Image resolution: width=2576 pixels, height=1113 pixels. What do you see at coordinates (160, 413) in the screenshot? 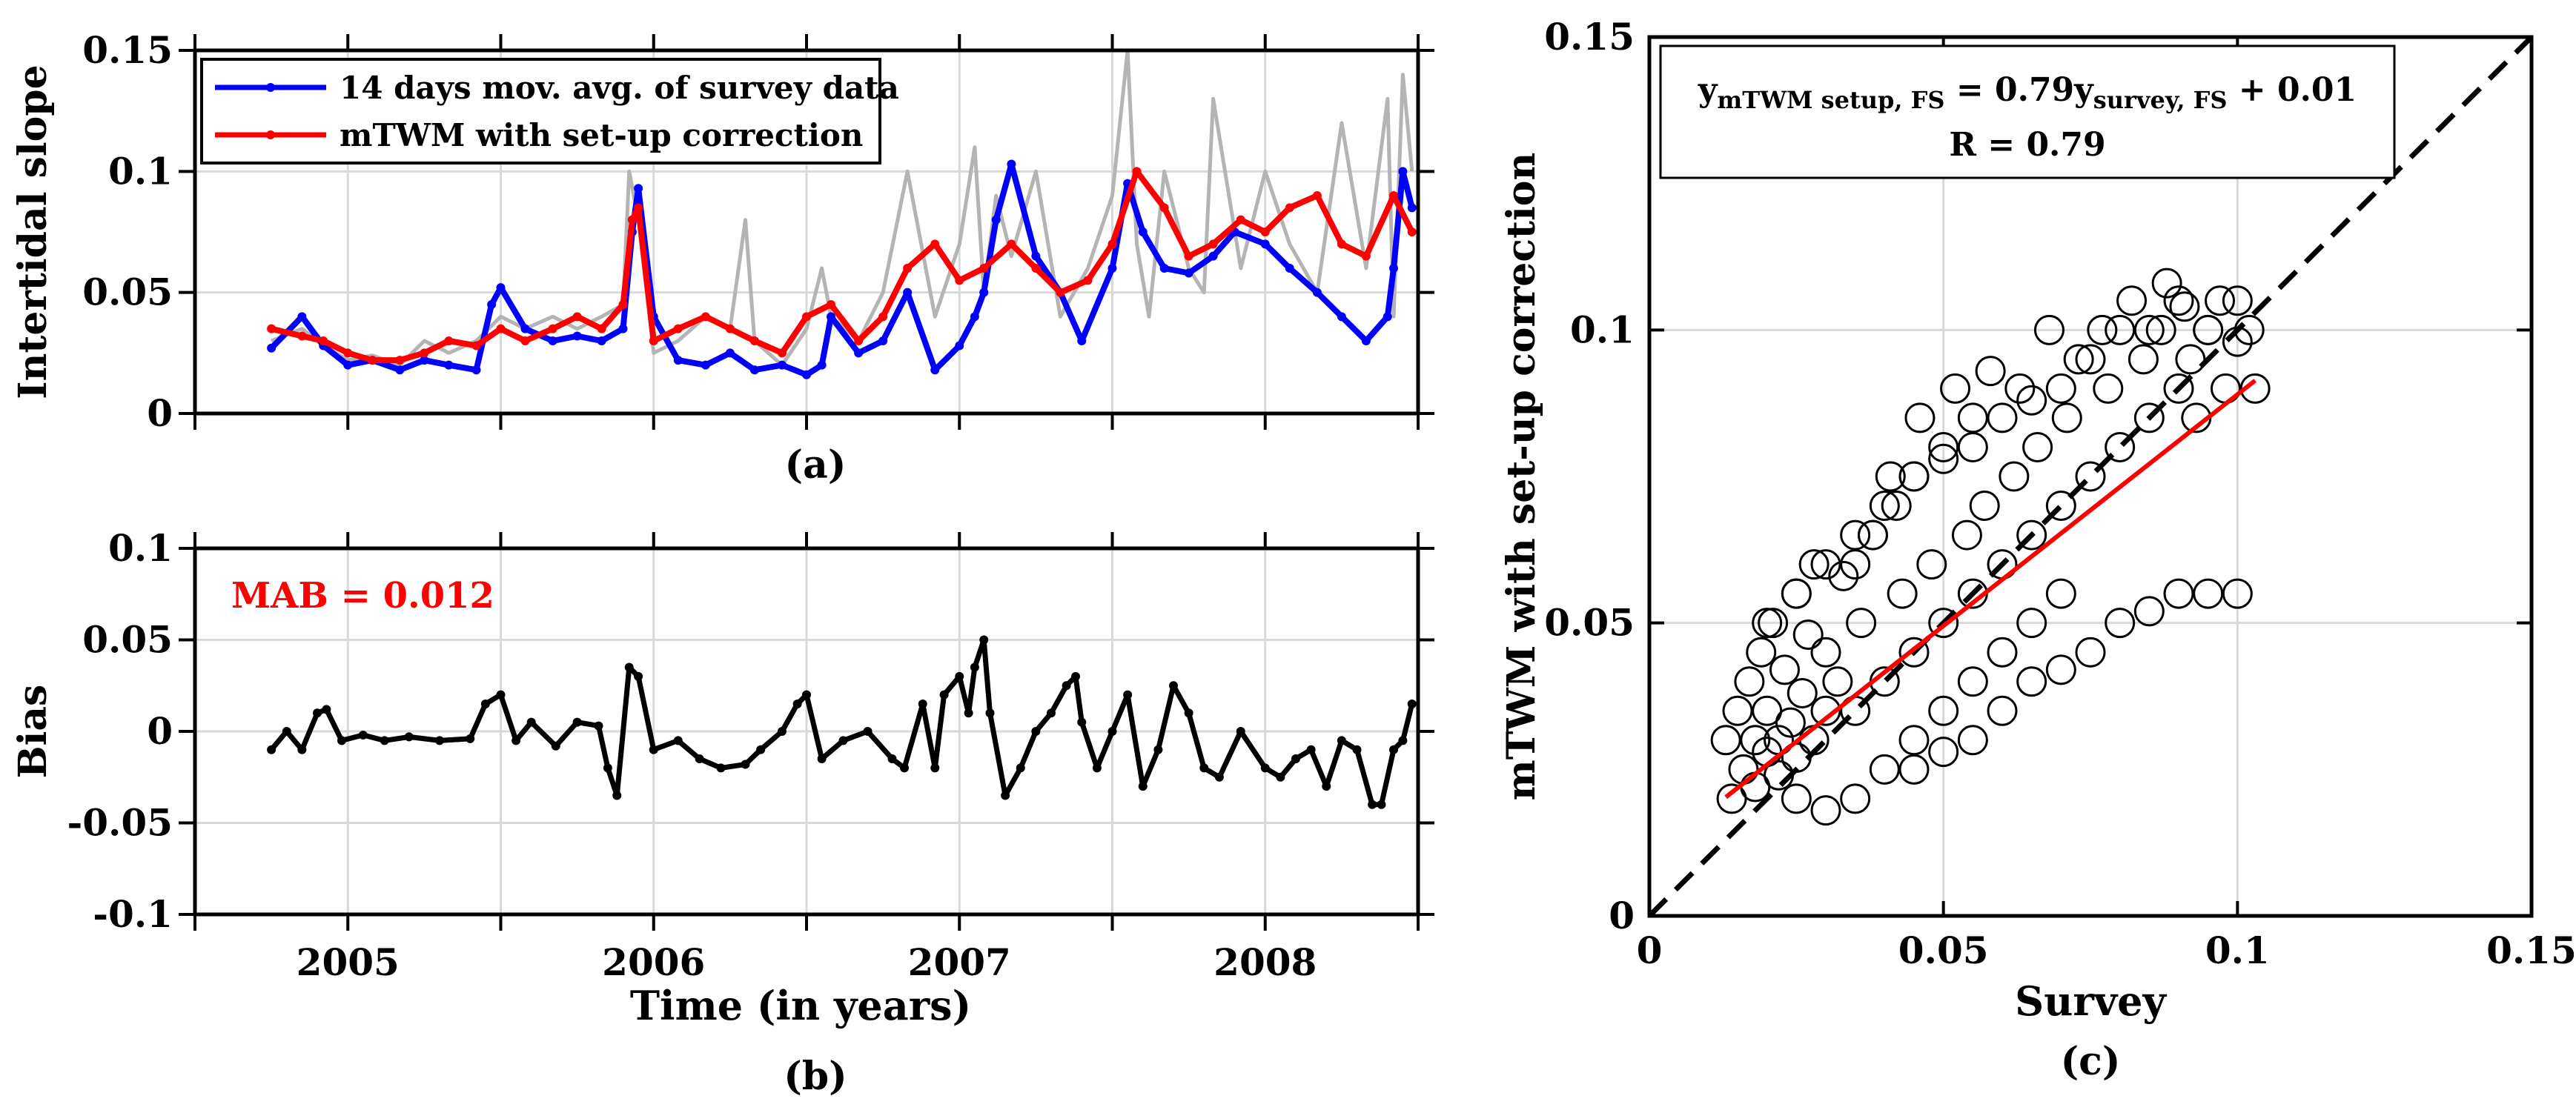
I see `a-ytick-label: 0` at bounding box center [160, 413].